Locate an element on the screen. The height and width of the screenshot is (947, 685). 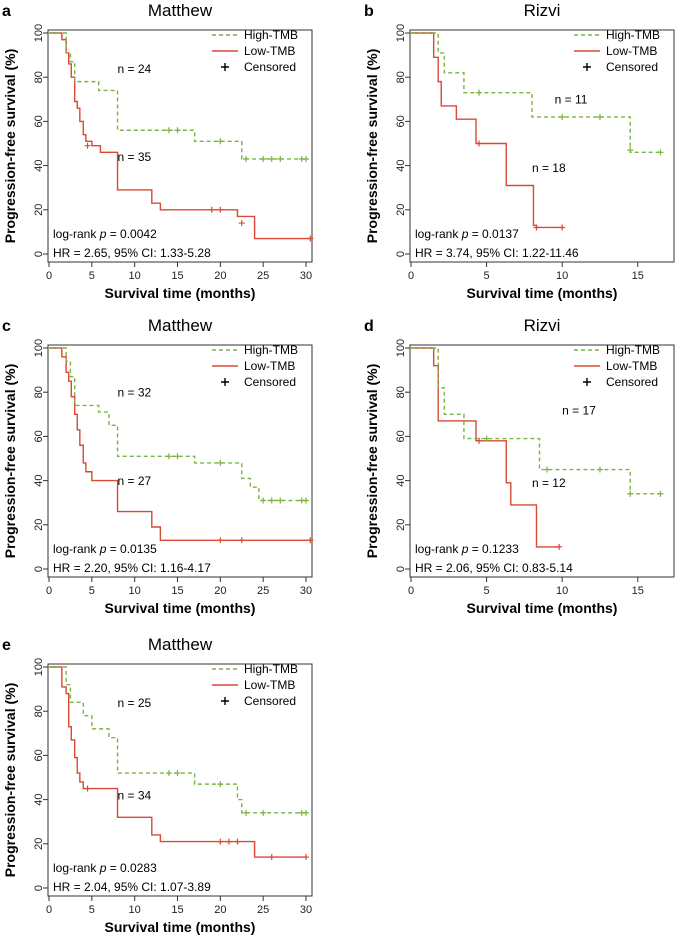
low-tmb-n-label: n = 18 is located at coordinates (549, 168).